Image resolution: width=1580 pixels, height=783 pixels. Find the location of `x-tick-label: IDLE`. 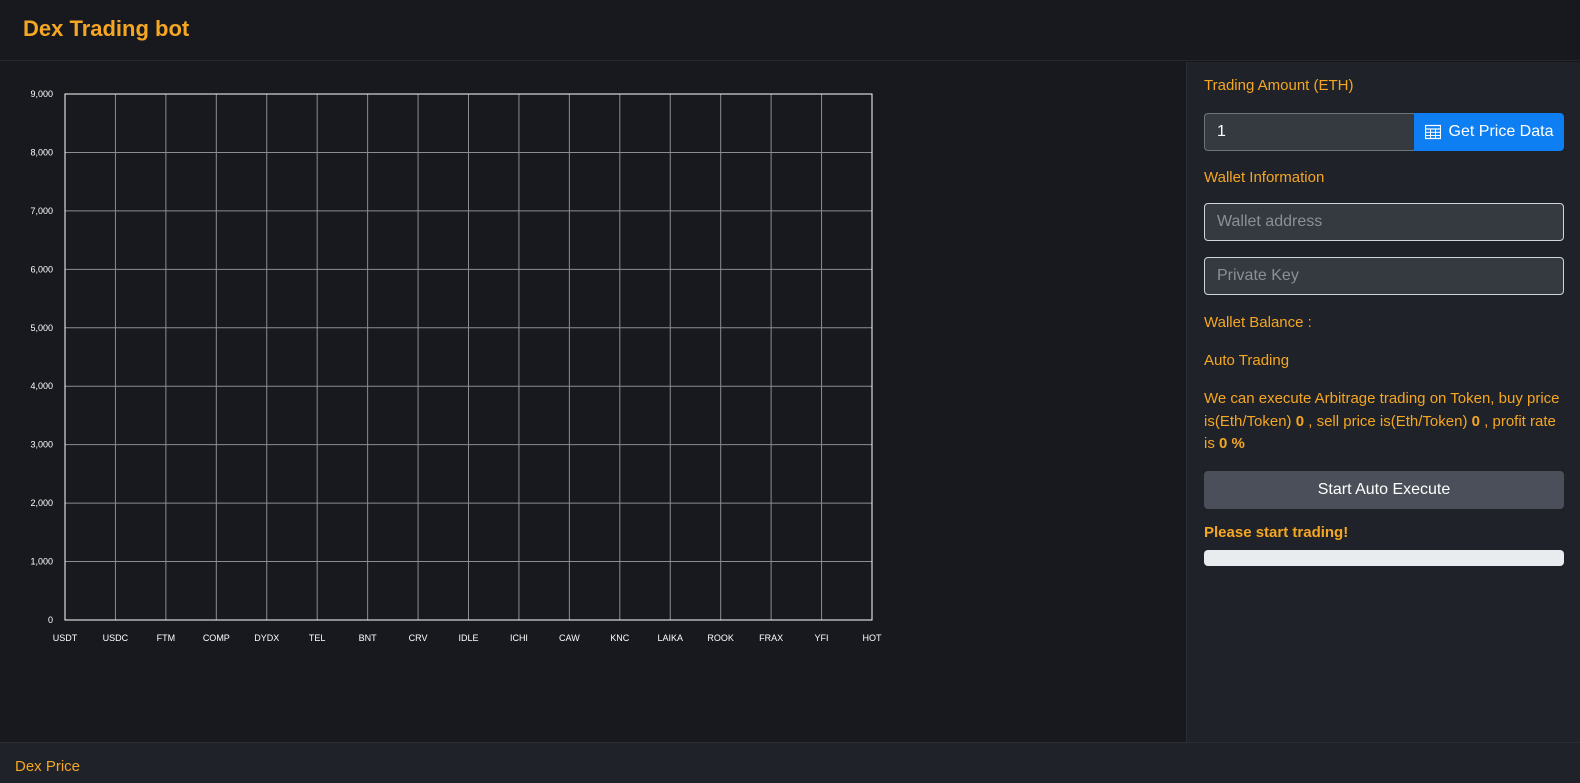

x-tick-label: IDLE is located at coordinates (468, 638).